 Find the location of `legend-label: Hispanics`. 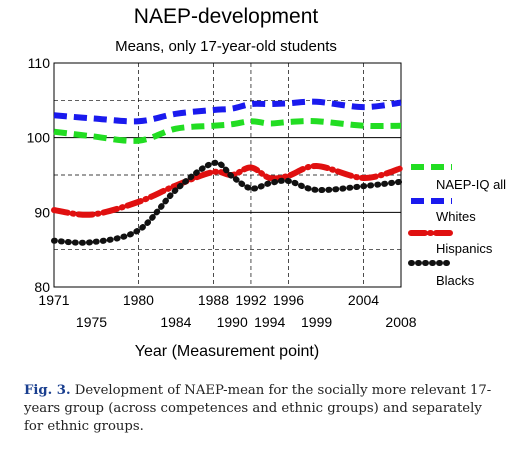

legend-label: Hispanics is located at coordinates (464, 248).